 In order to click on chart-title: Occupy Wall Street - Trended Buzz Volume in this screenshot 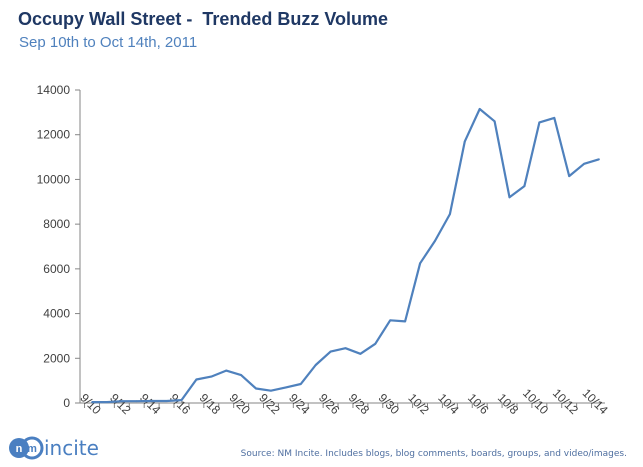, I will do `click(203, 19)`.